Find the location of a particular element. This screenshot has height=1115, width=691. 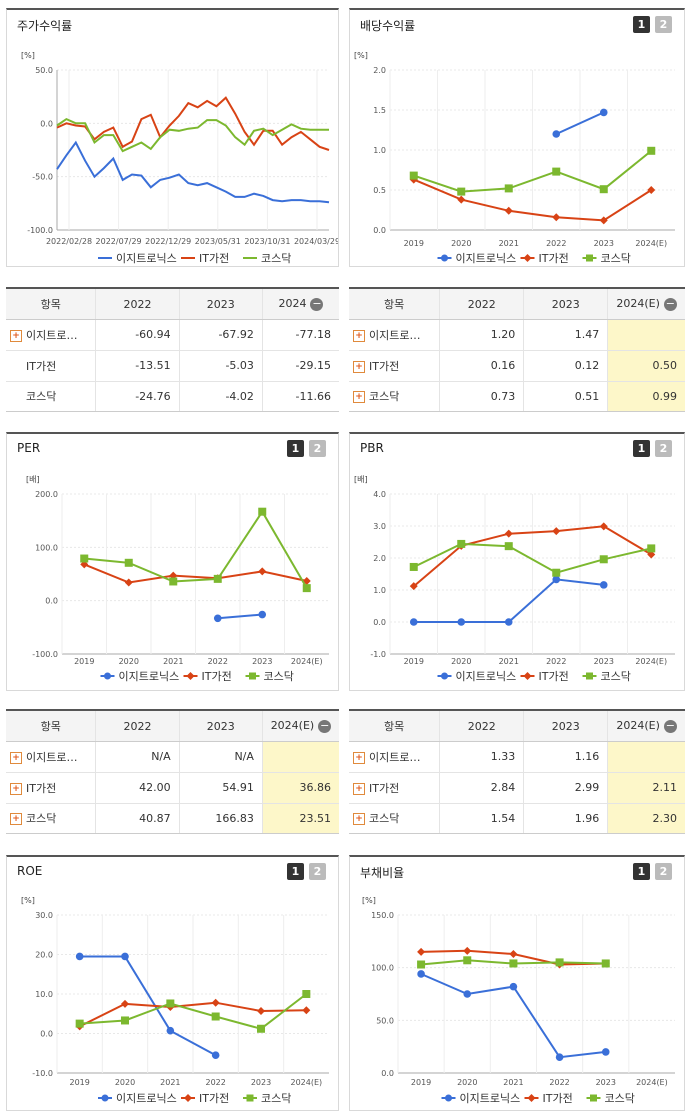

x-tick-label: 2024/03/29 is located at coordinates (316, 241).